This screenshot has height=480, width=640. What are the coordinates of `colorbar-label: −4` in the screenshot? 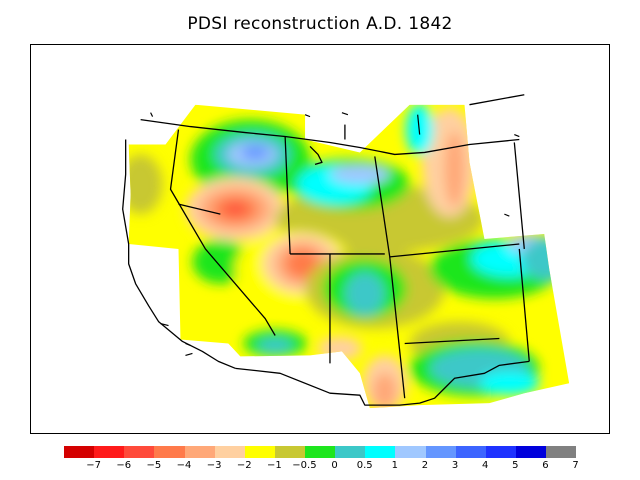 It's located at (184, 465).